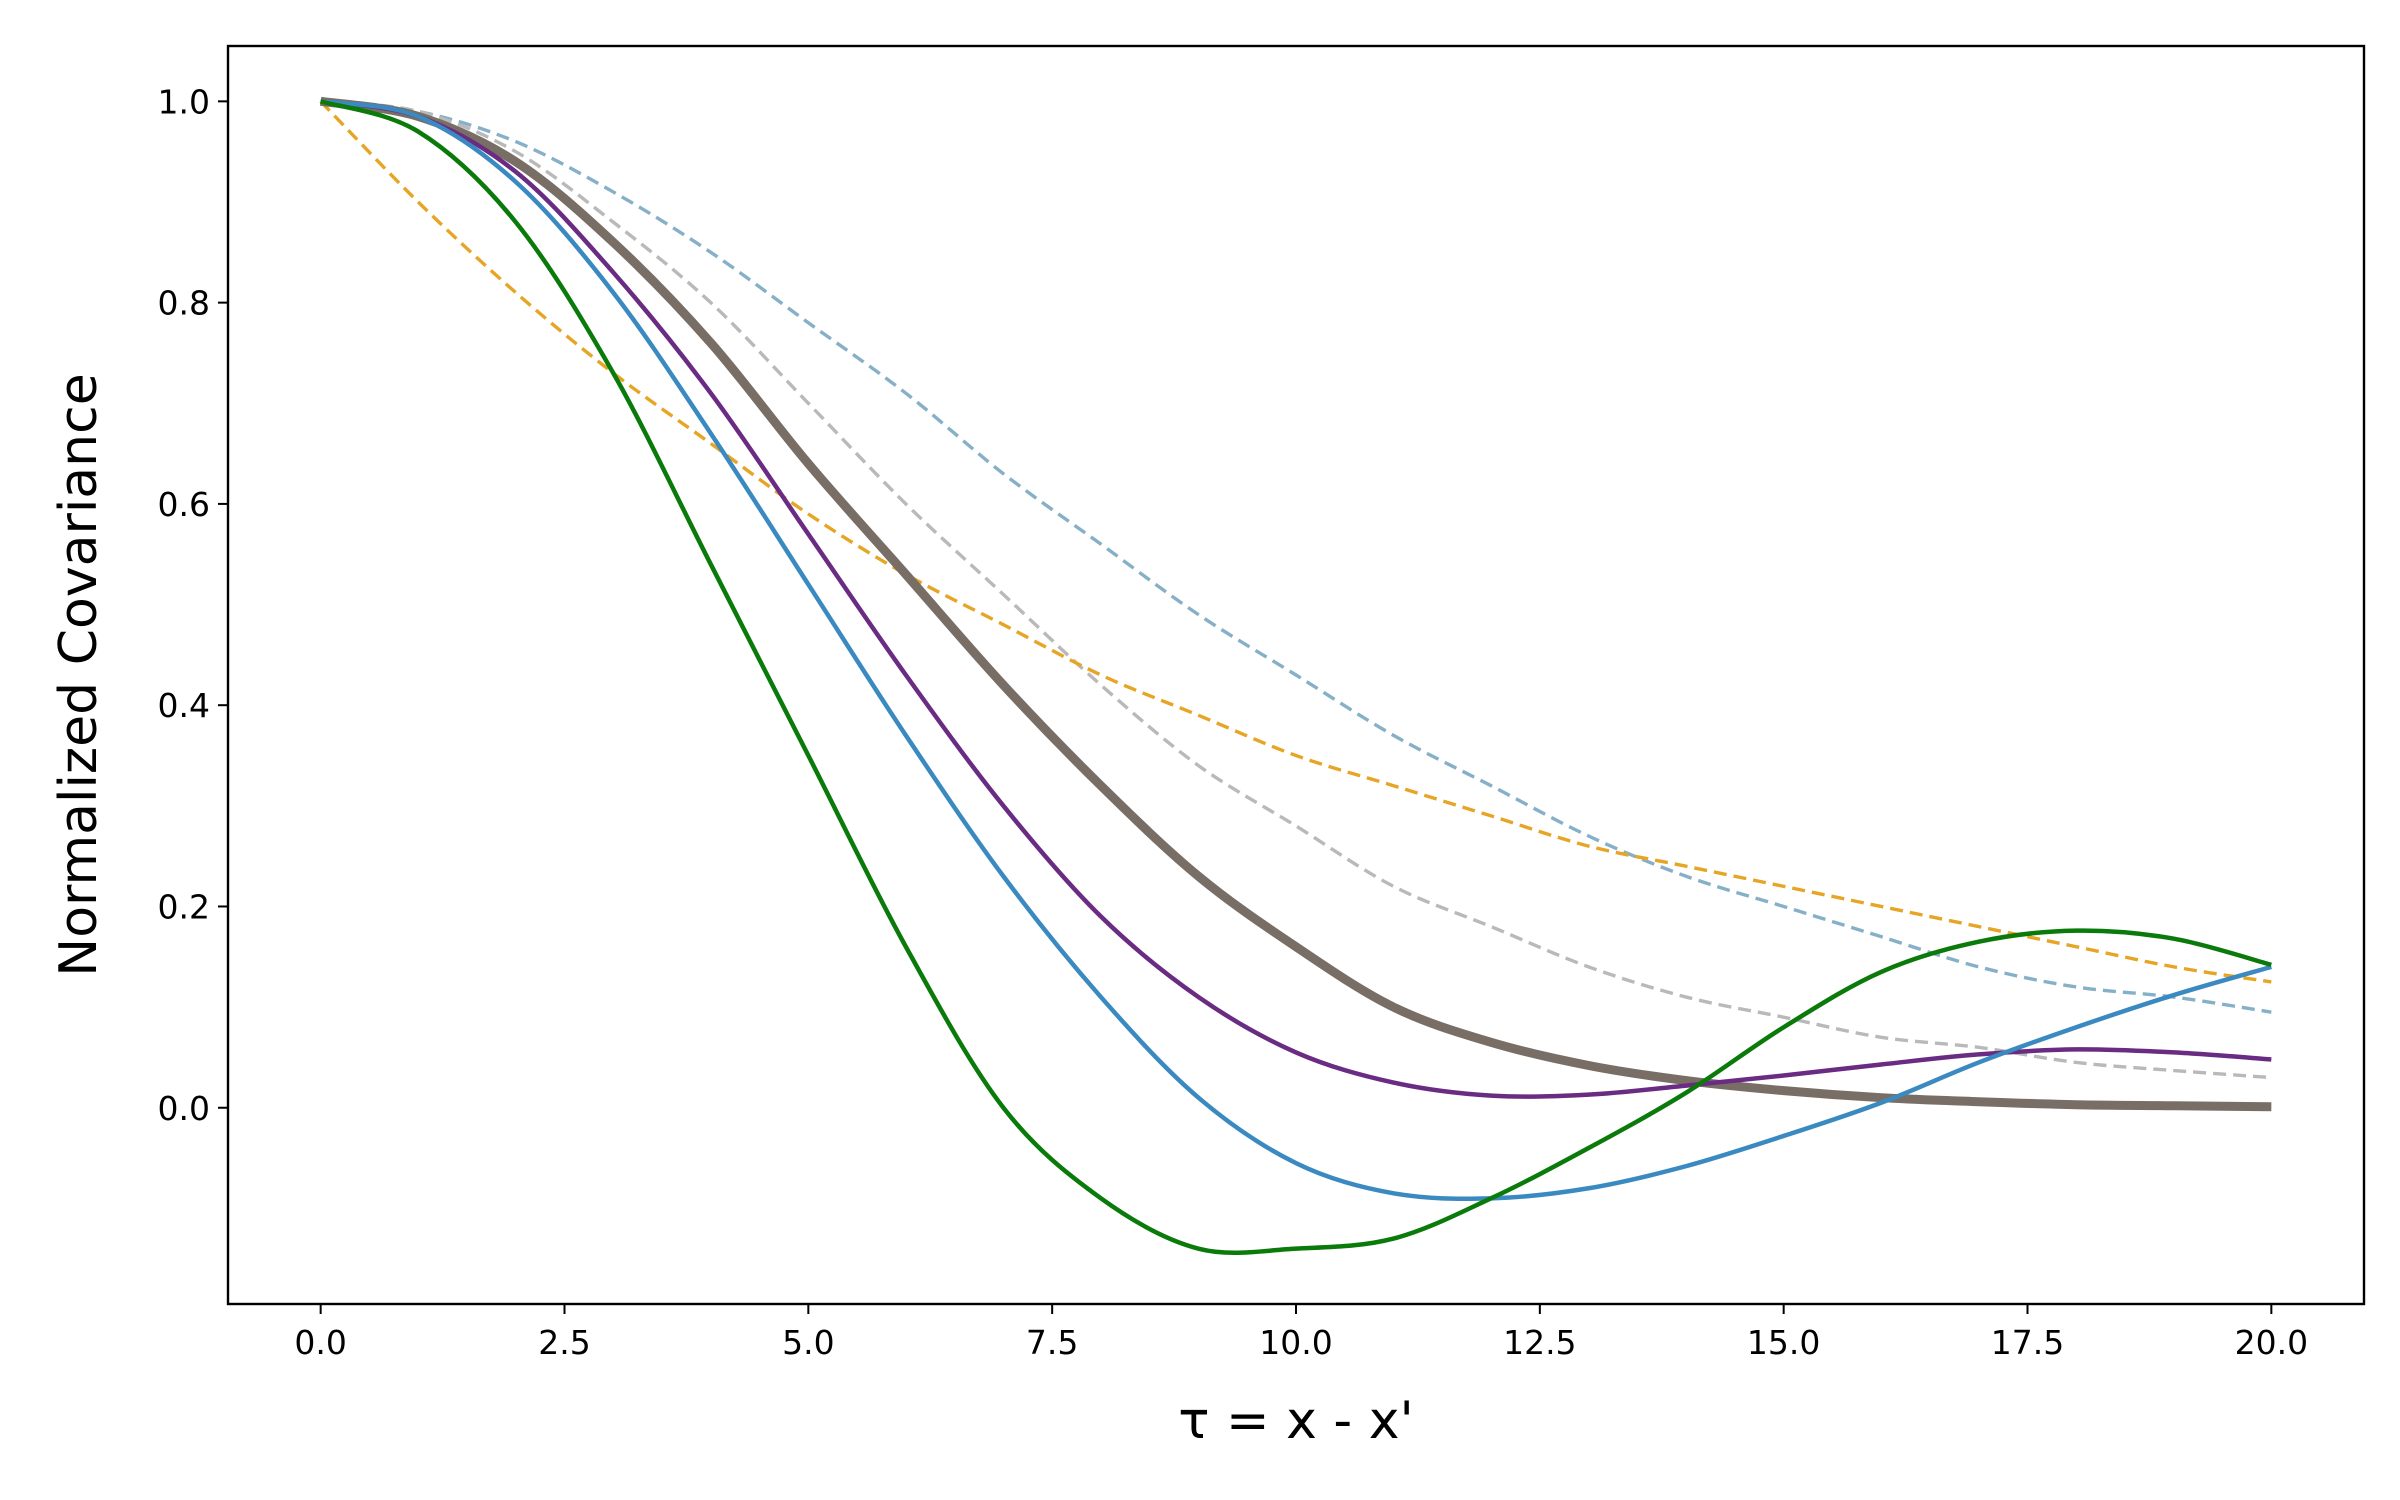 The image size is (2400, 1500). What do you see at coordinates (79, 674) in the screenshot?
I see `y-axis-title: Normalized Covariance` at bounding box center [79, 674].